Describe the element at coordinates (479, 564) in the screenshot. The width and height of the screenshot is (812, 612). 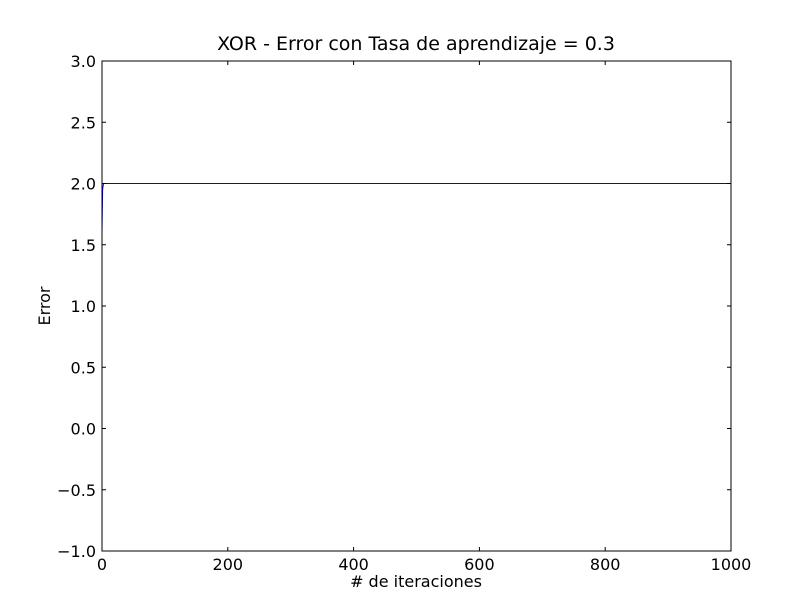
I see `x-tick-label: 600` at that location.